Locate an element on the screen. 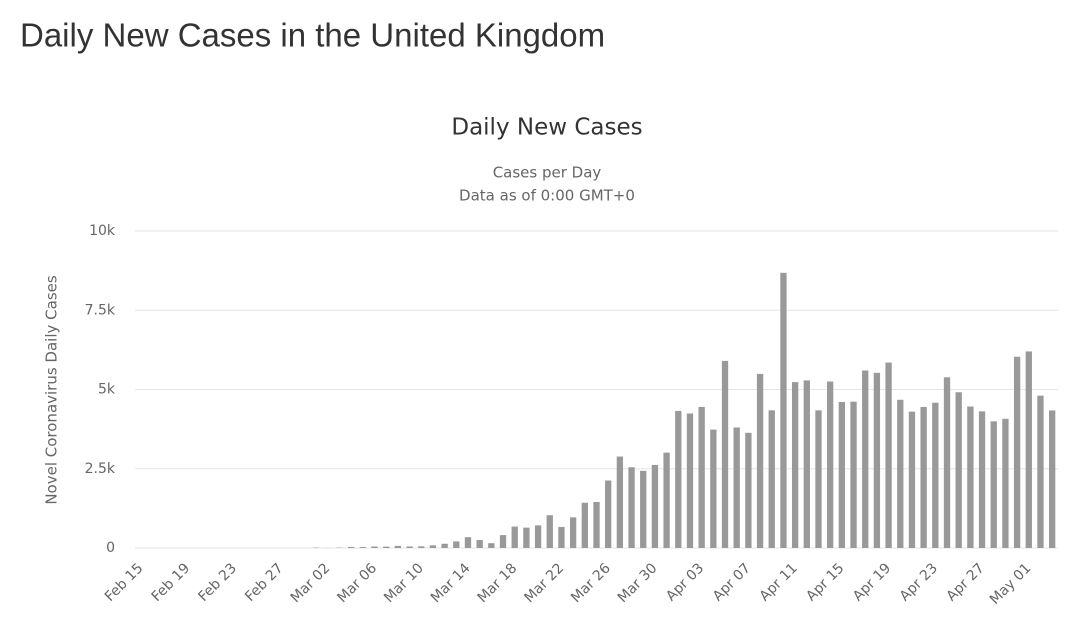 The width and height of the screenshot is (1077, 636). y-tick-label: 0 is located at coordinates (110, 548).